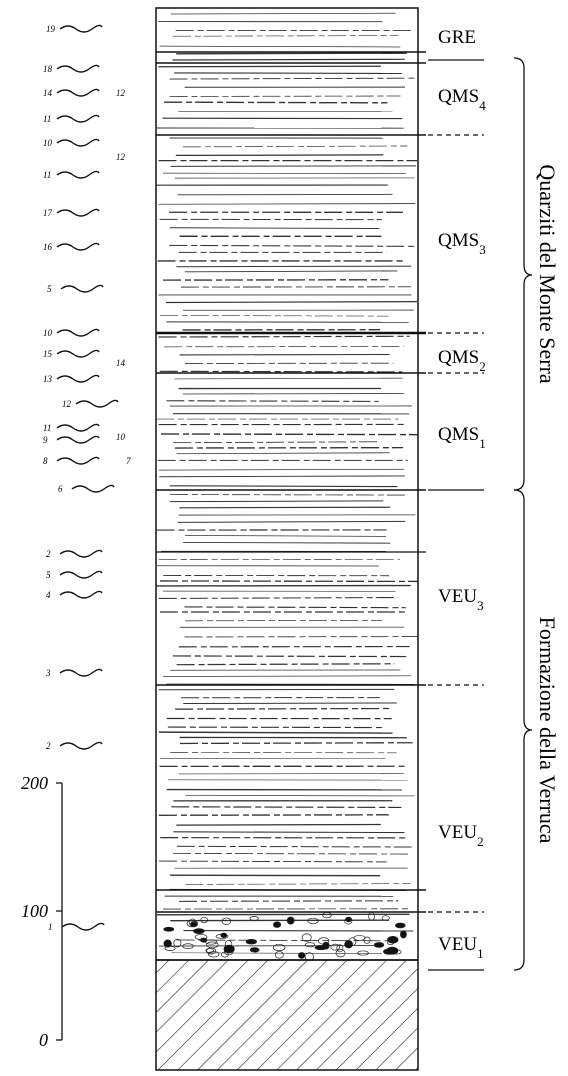 The height and width of the screenshot is (1076, 568). Describe the element at coordinates (48, 575) in the screenshot. I see `symbol-number: 5` at that location.